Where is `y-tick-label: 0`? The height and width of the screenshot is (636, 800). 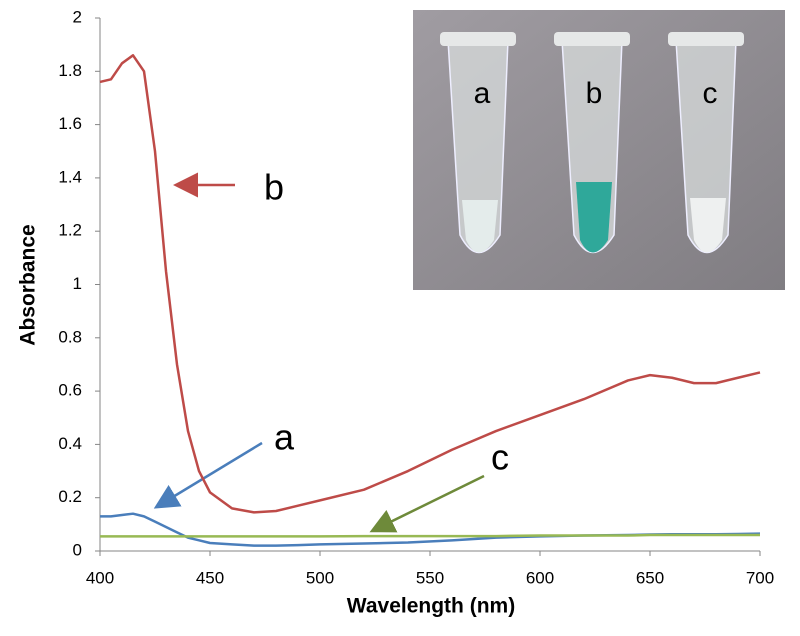 y-tick-label: 0 is located at coordinates (77, 549).